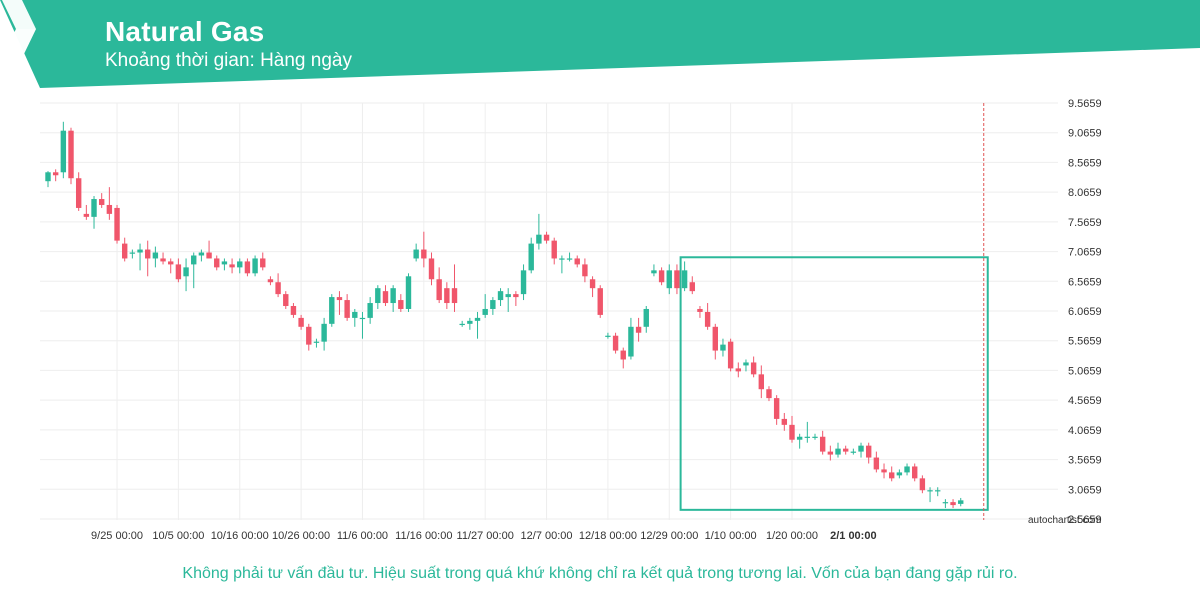 The image size is (1200, 600). I want to click on x-tick-label: 10/5 00:00, so click(178, 536).